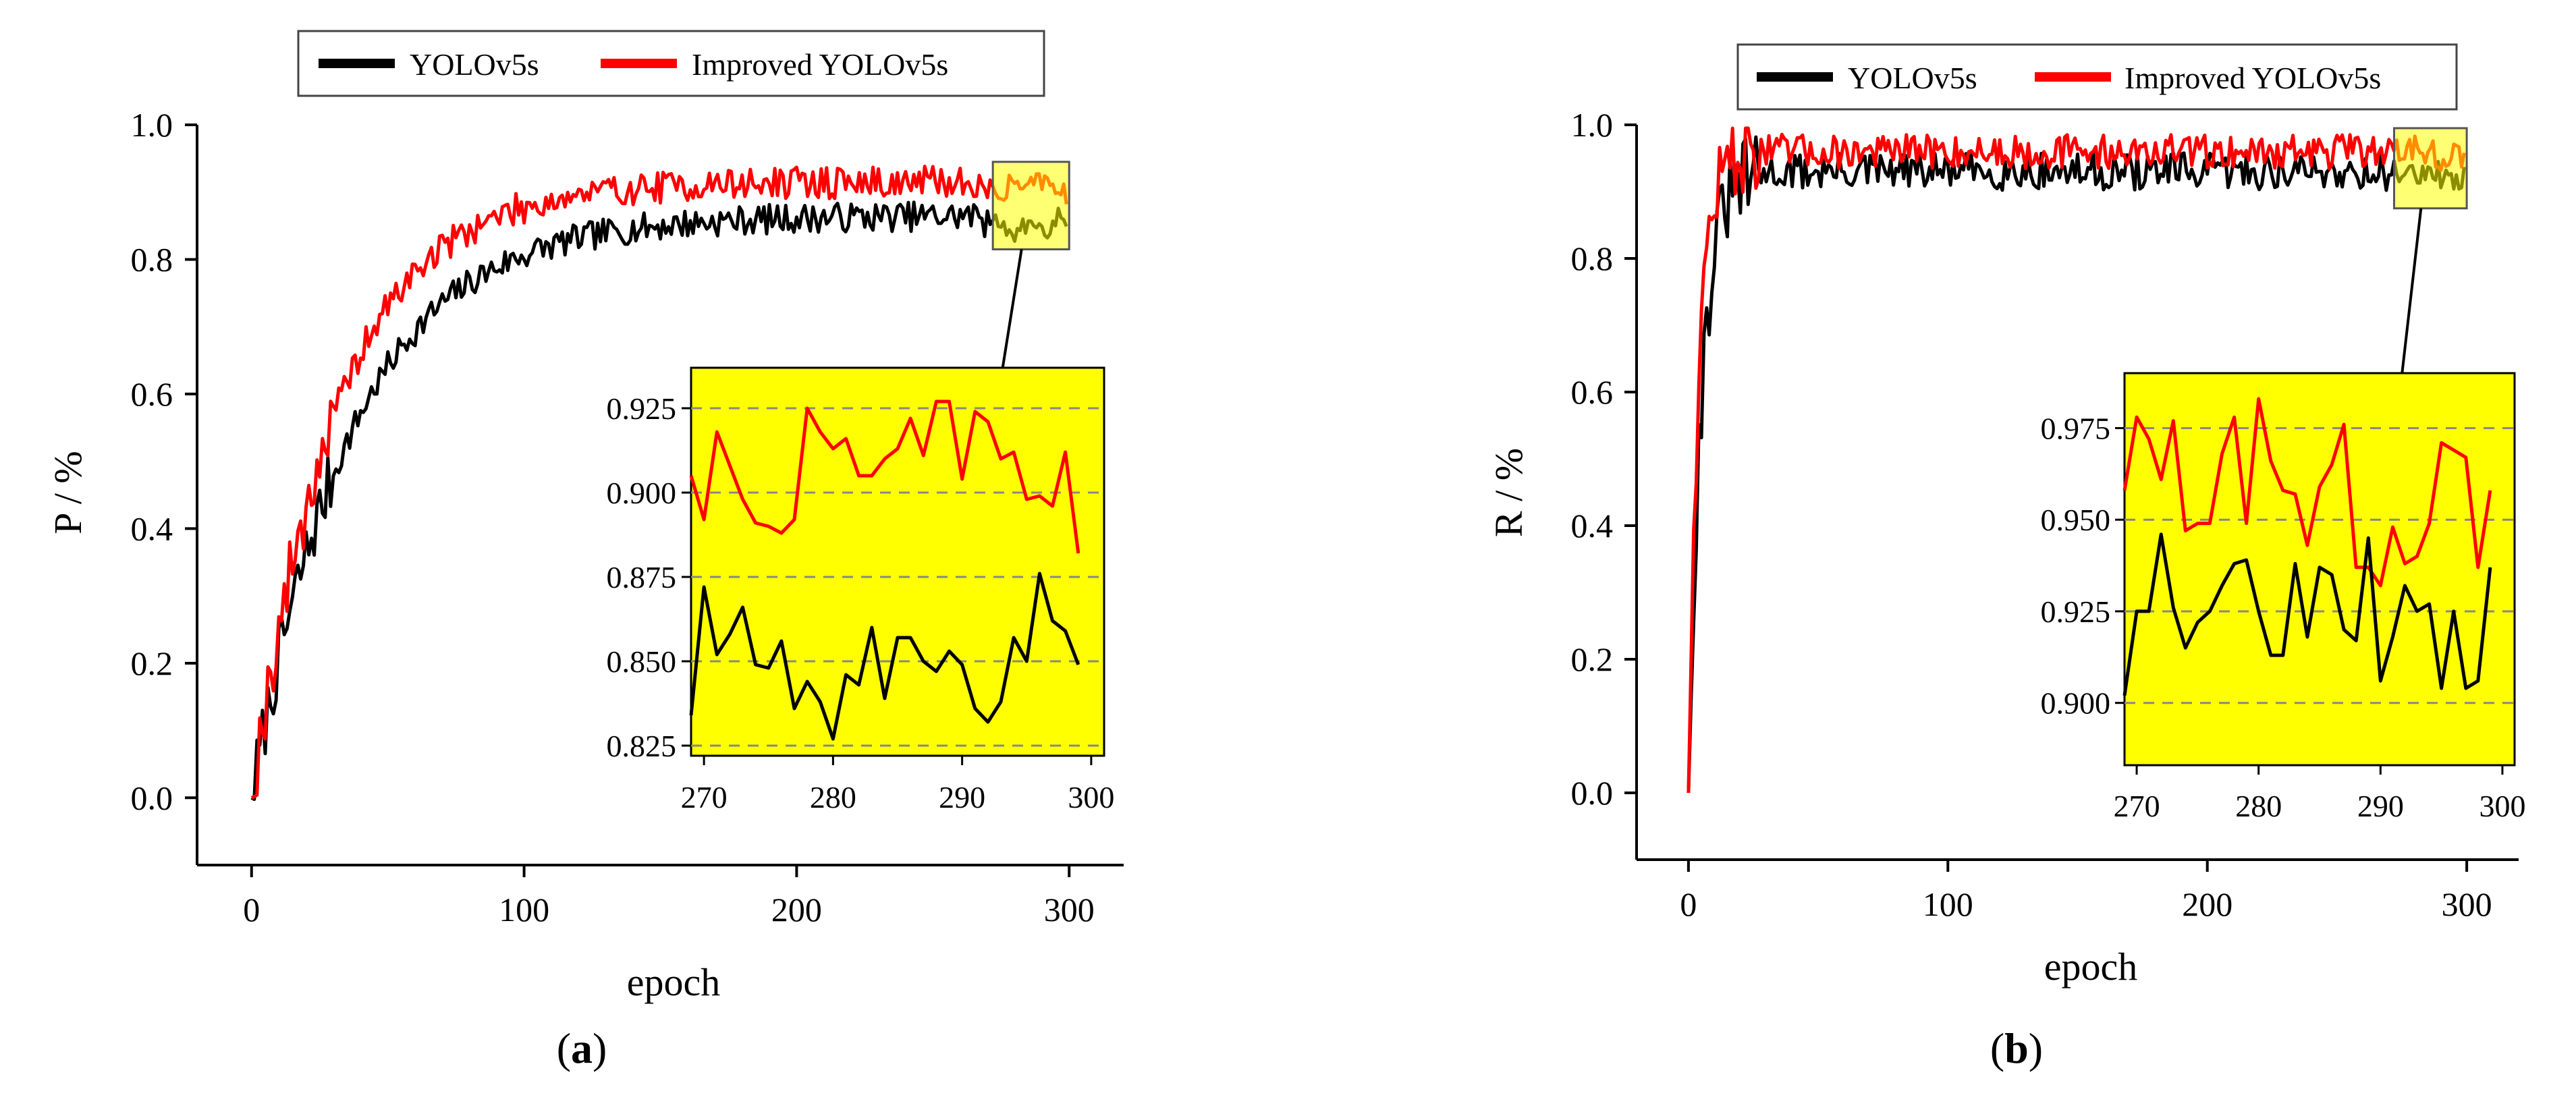 The width and height of the screenshot is (2576, 1110). I want to click on y-axis-title: R / %, so click(1509, 492).